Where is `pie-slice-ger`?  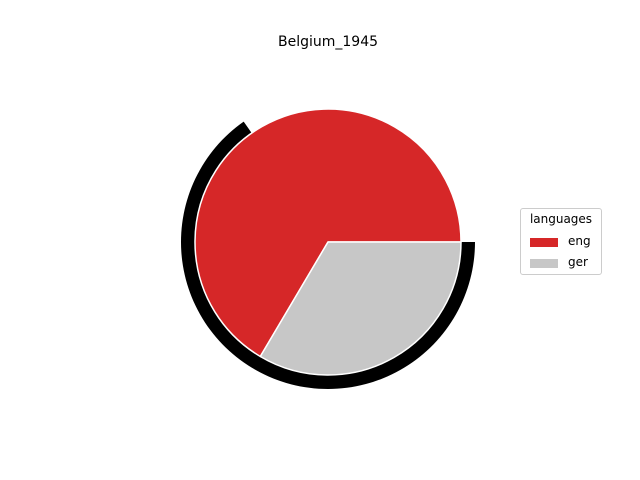 pie-slice-ger is located at coordinates (360, 308).